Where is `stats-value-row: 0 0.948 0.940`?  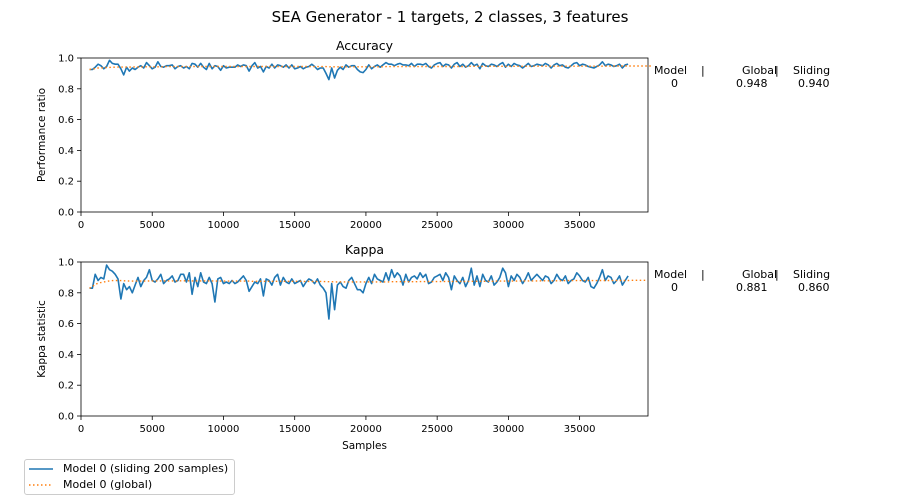 stats-value-row: 0 0.948 0.940 is located at coordinates (743, 83).